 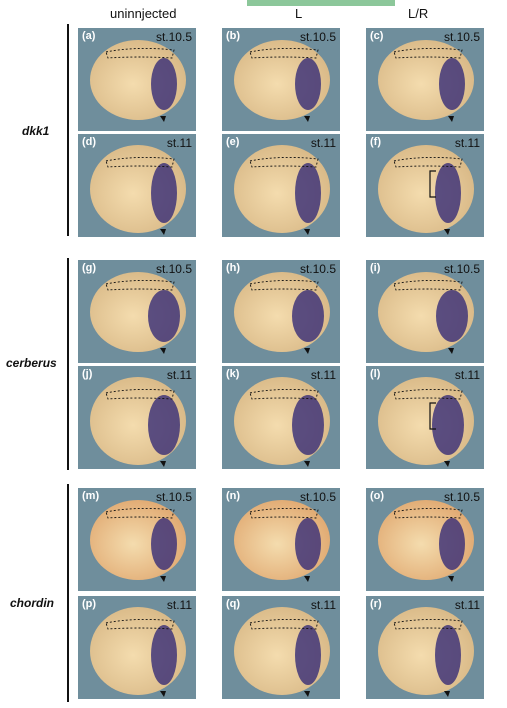 I want to click on panel-label: (k), so click(x=233, y=374).